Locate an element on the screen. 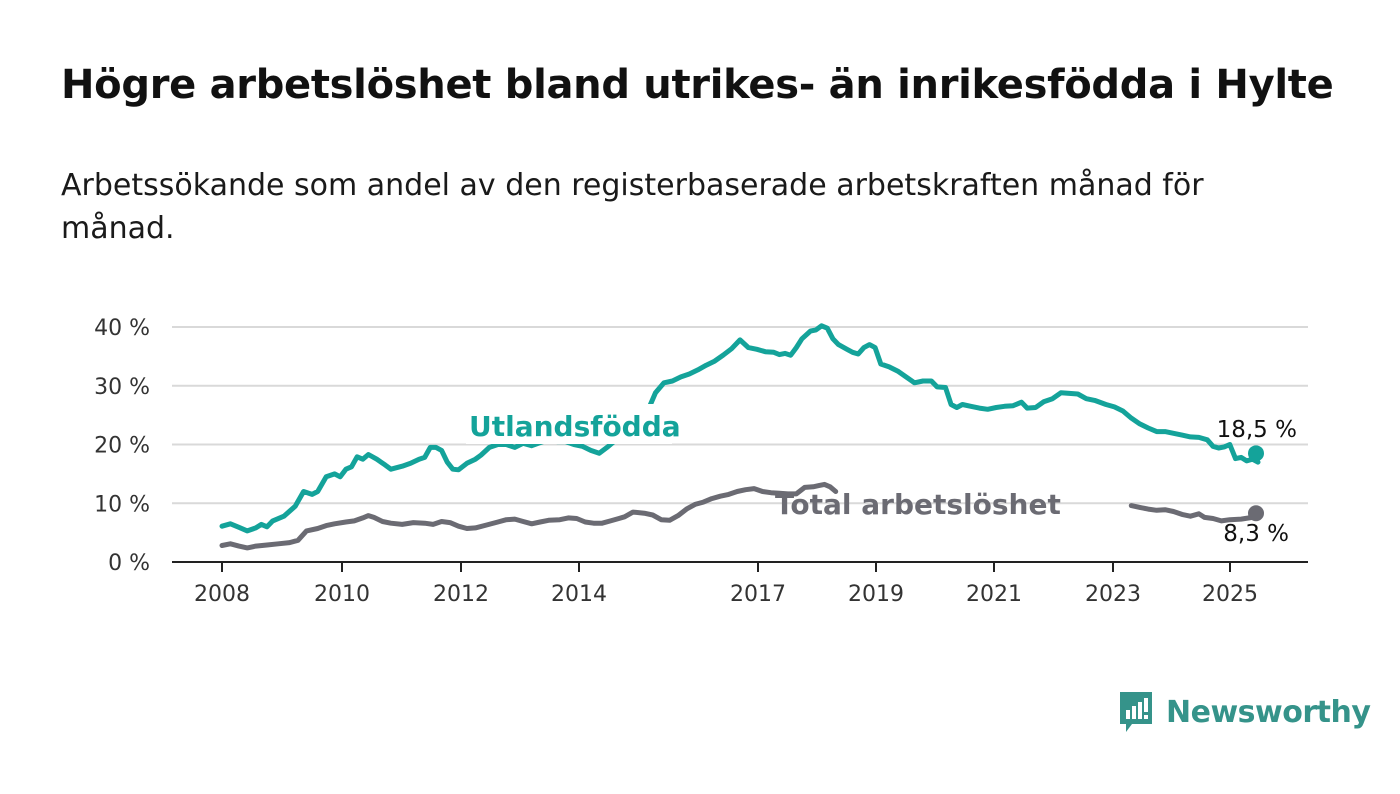 The height and width of the screenshot is (794, 1400). x-tick-label: 2021 is located at coordinates (994, 594).